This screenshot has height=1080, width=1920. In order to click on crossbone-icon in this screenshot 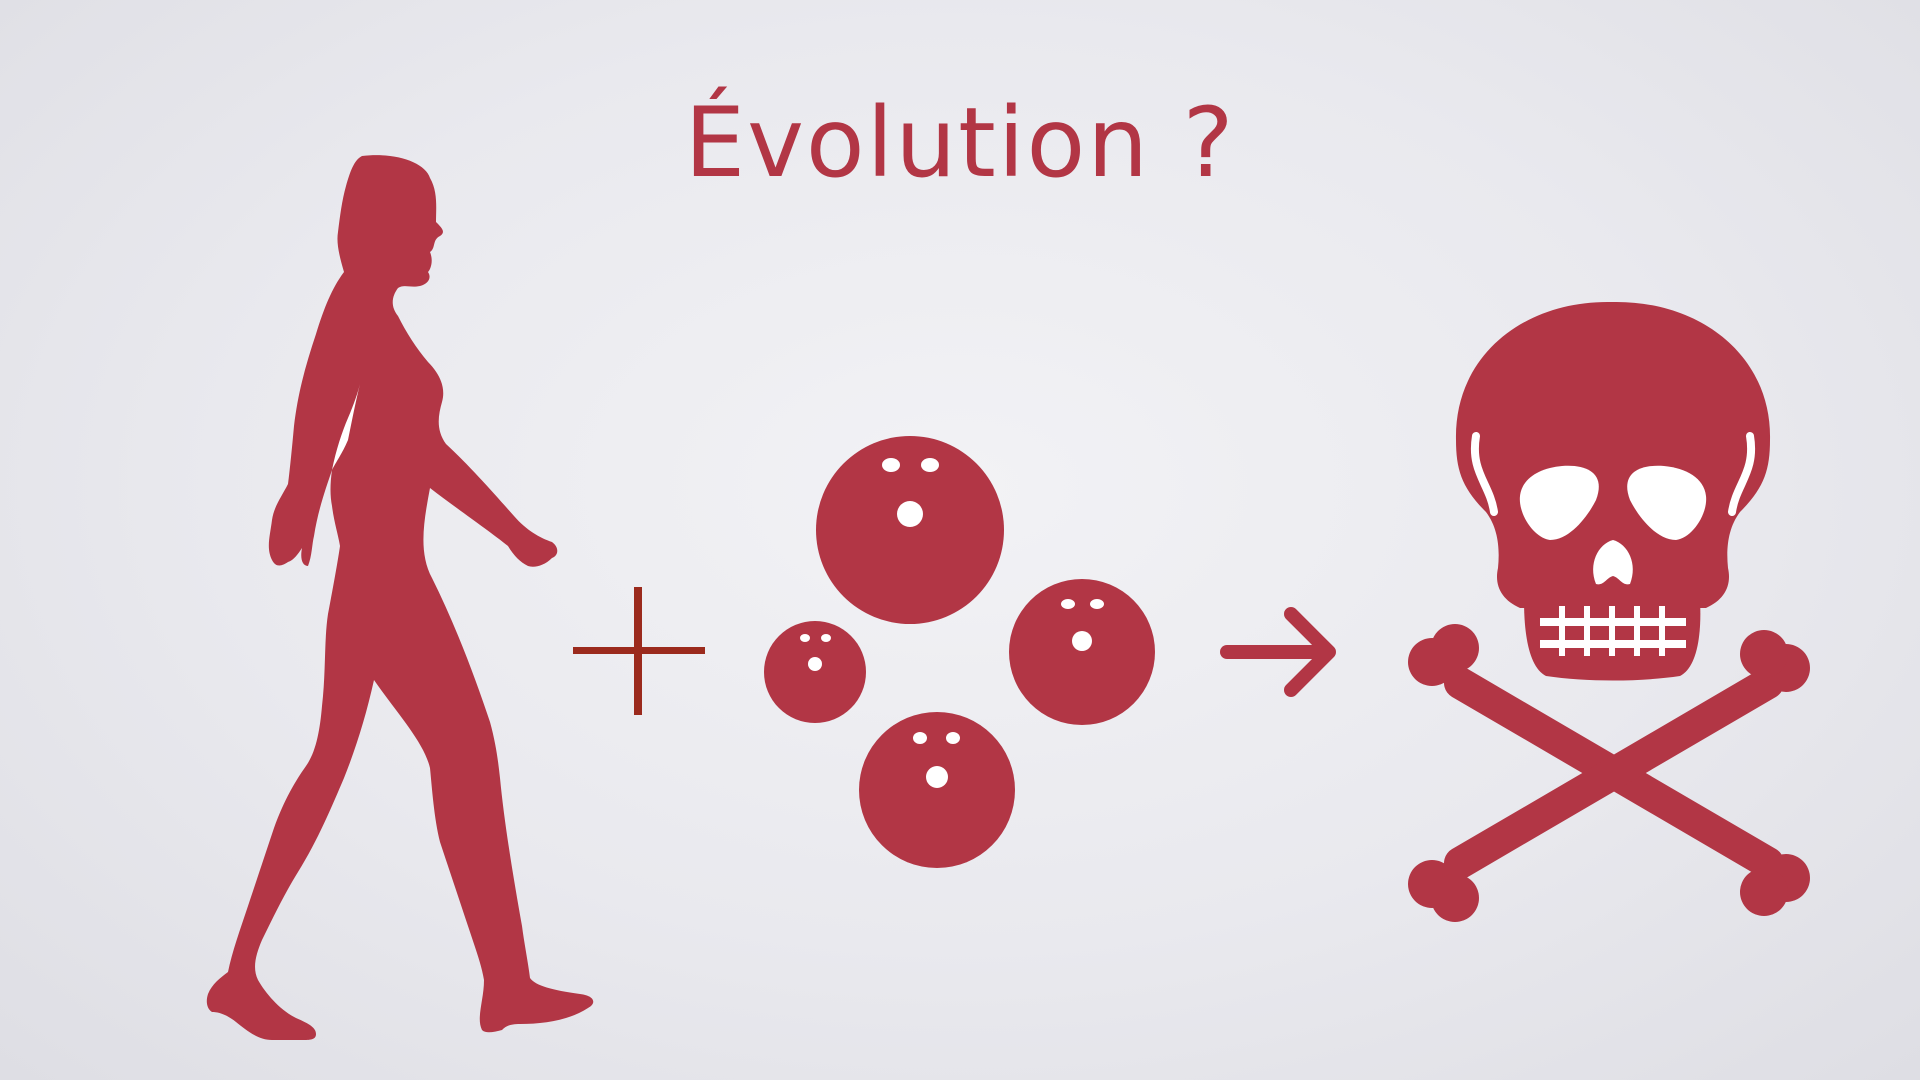, I will do `click(1609, 776)`.